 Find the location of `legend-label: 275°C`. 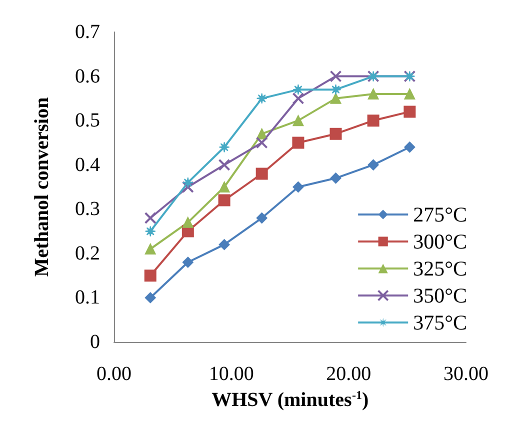

legend-label: 275°C is located at coordinates (440, 214).